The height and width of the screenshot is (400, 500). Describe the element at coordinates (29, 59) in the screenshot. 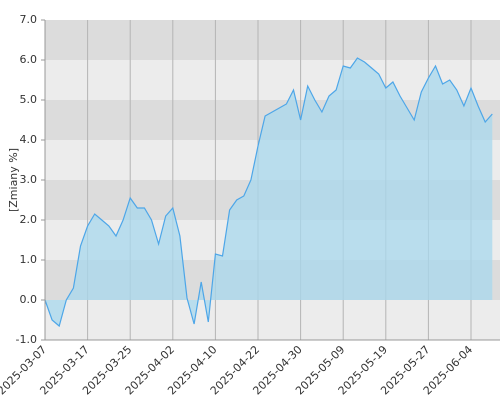

I see `y-tick-label: 6.0` at that location.